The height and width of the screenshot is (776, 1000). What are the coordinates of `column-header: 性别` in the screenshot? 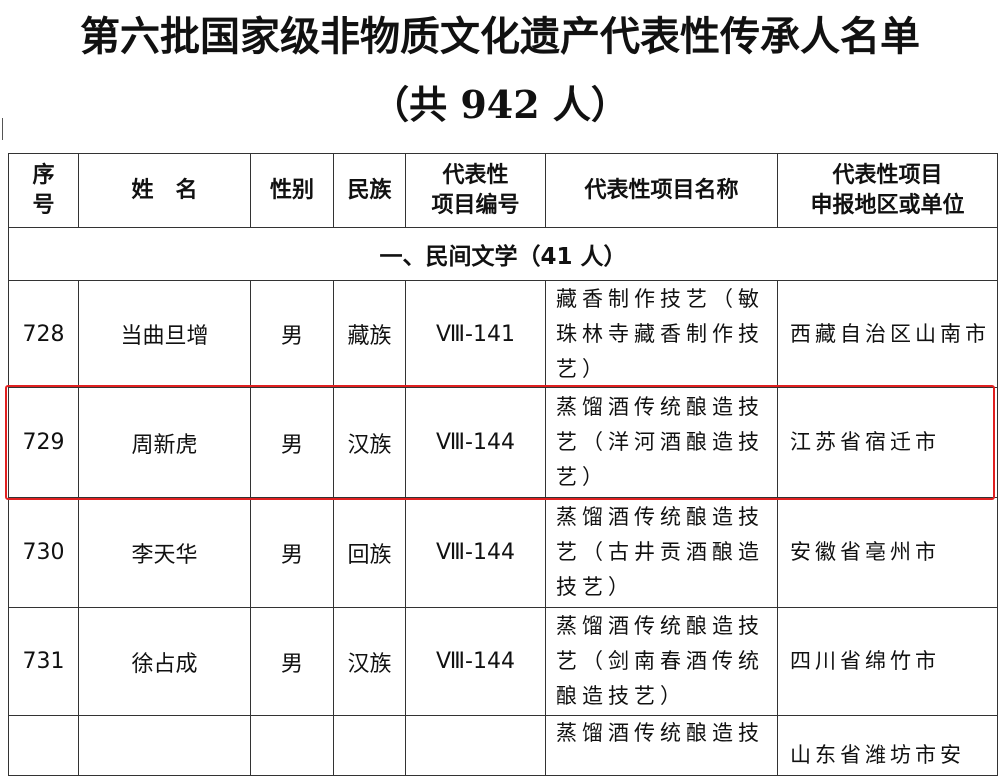 It's located at (292, 190).